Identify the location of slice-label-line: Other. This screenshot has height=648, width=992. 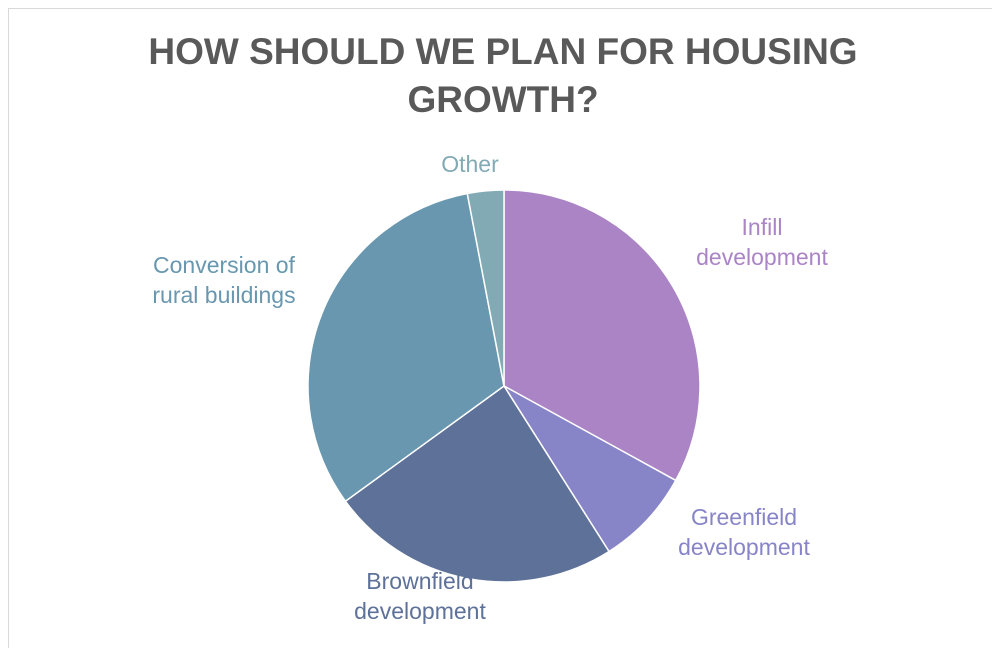
(470, 164).